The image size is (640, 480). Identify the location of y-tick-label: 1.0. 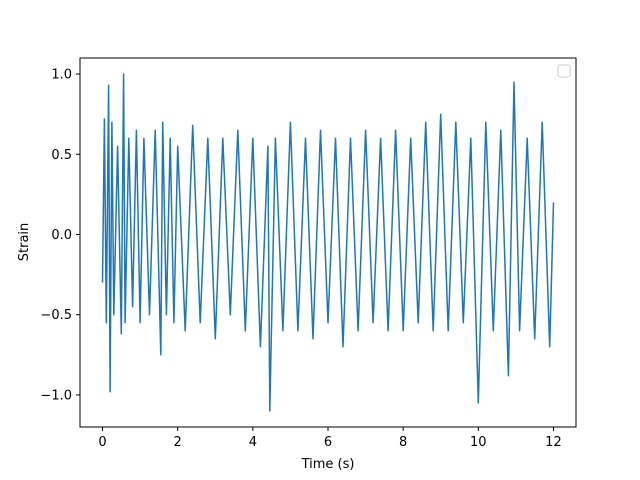
(61, 75).